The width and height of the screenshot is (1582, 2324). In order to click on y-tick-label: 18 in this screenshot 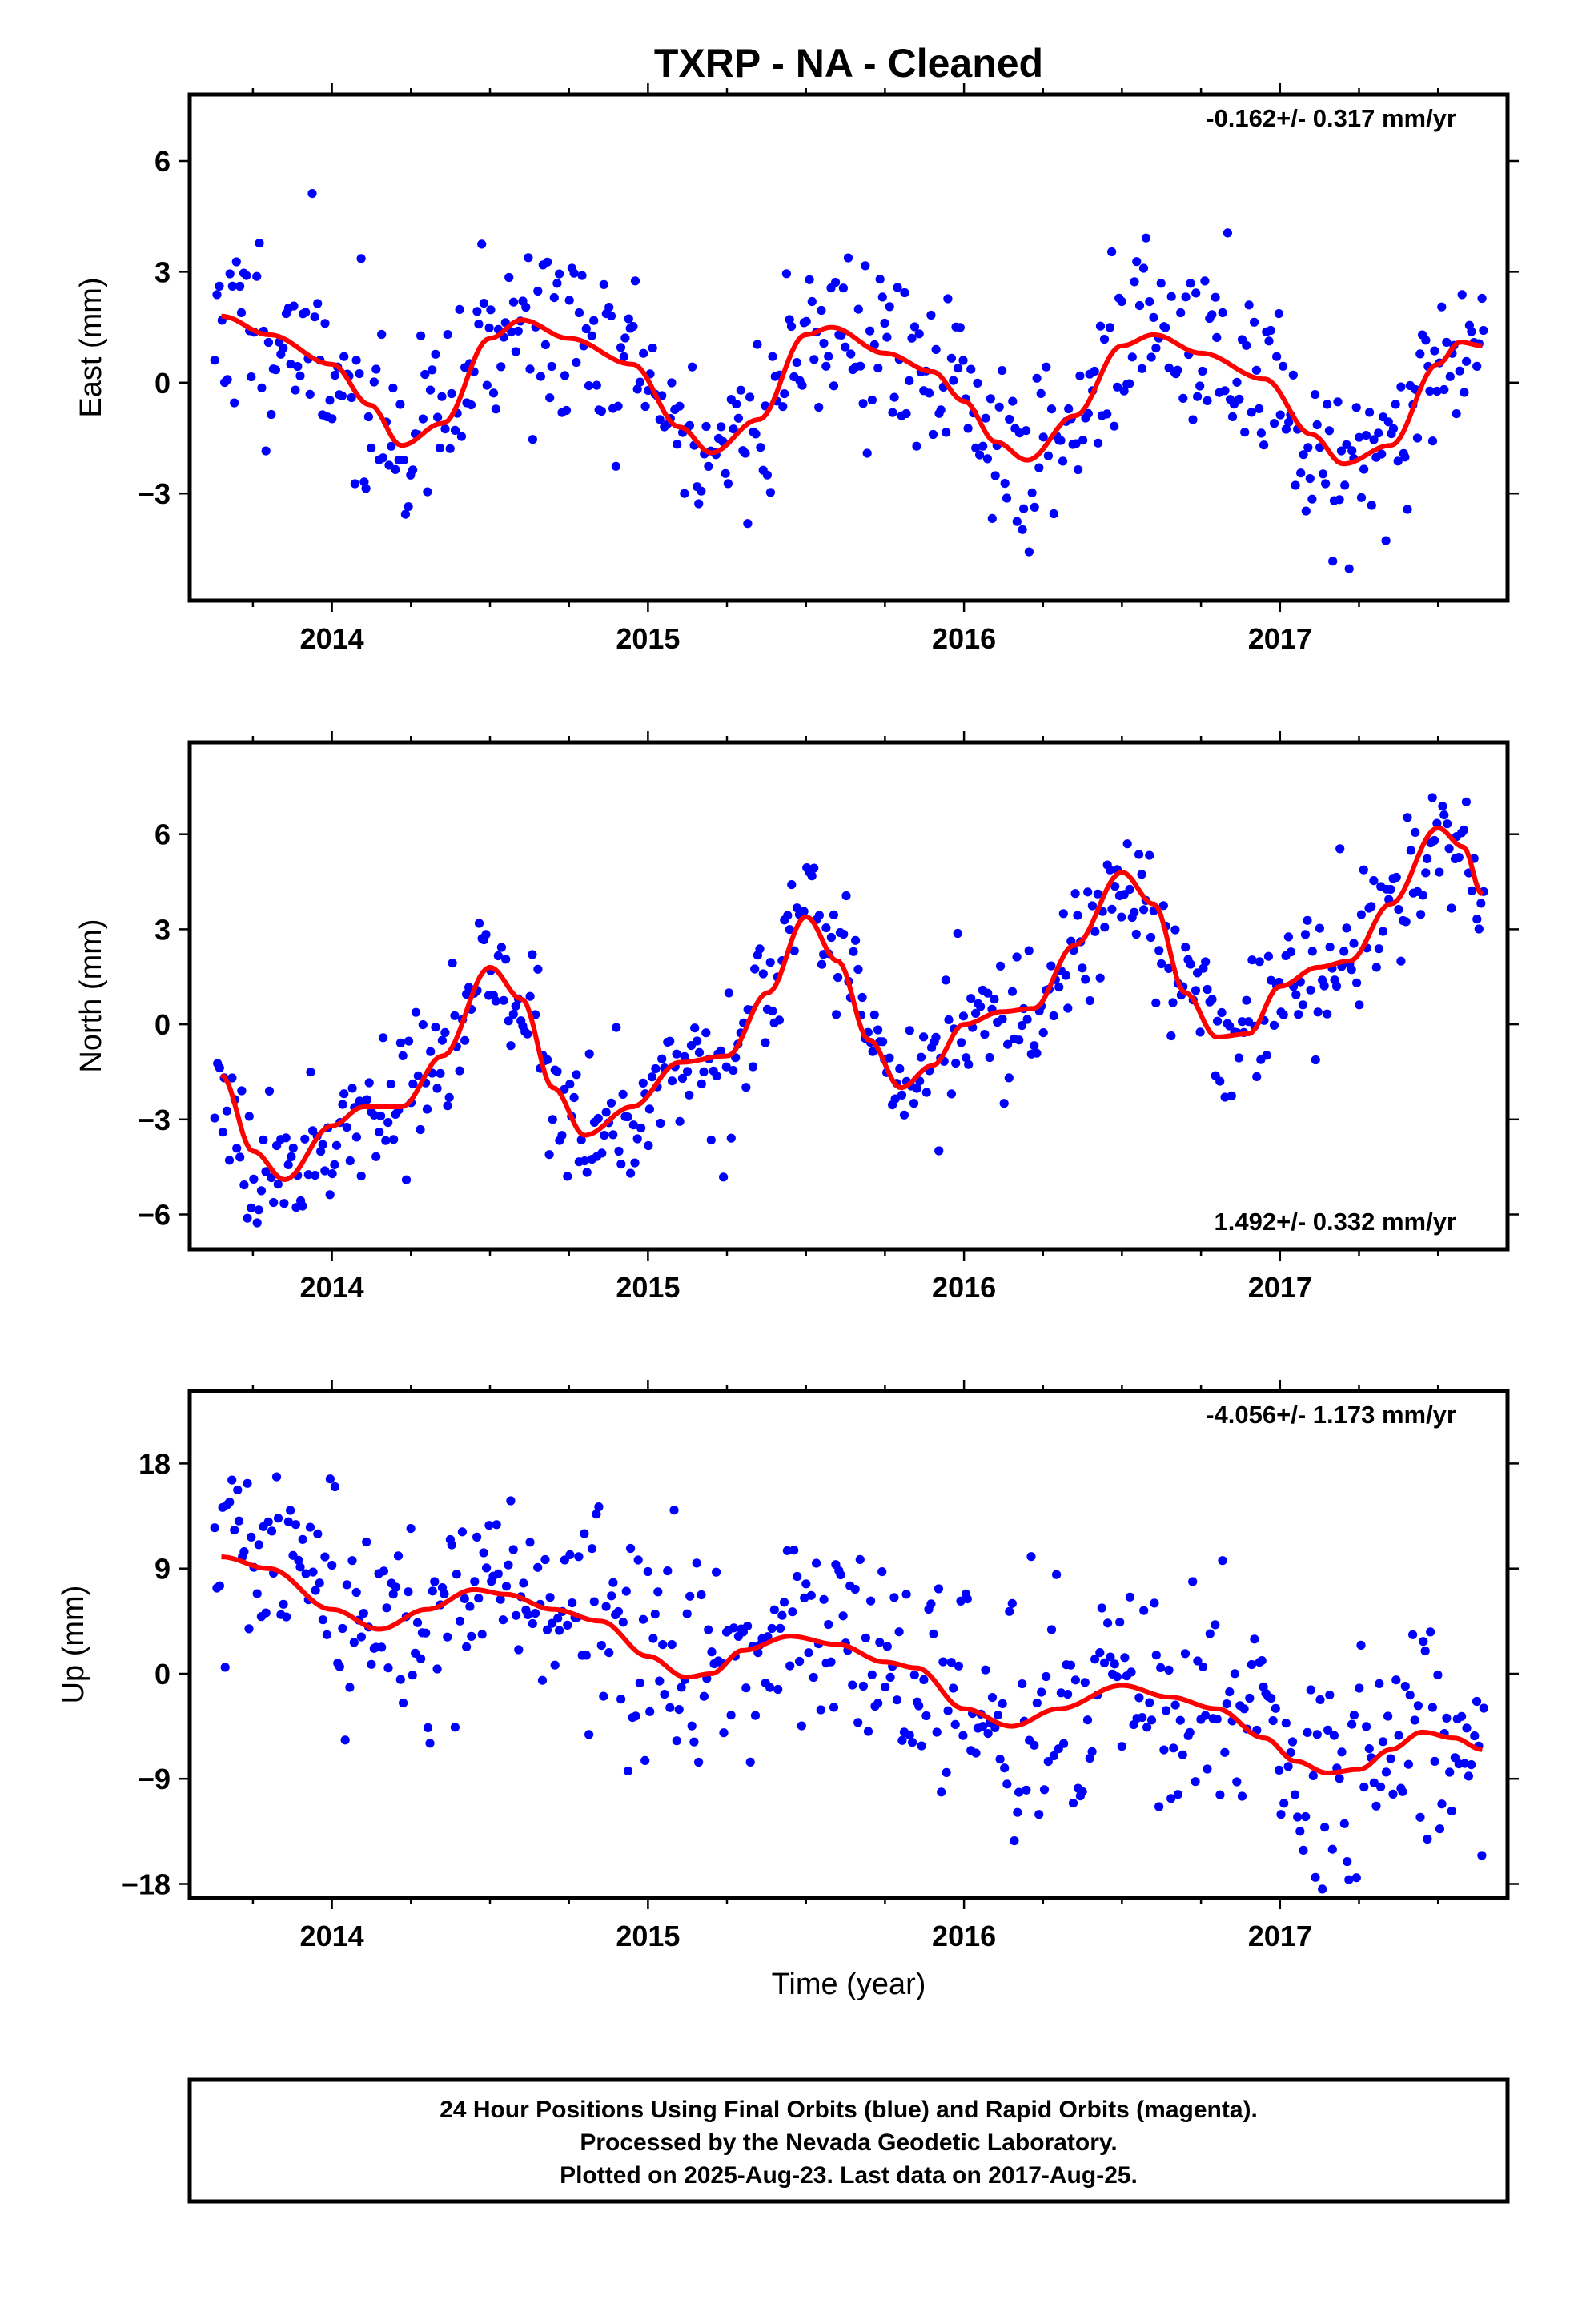, I will do `click(155, 1463)`.